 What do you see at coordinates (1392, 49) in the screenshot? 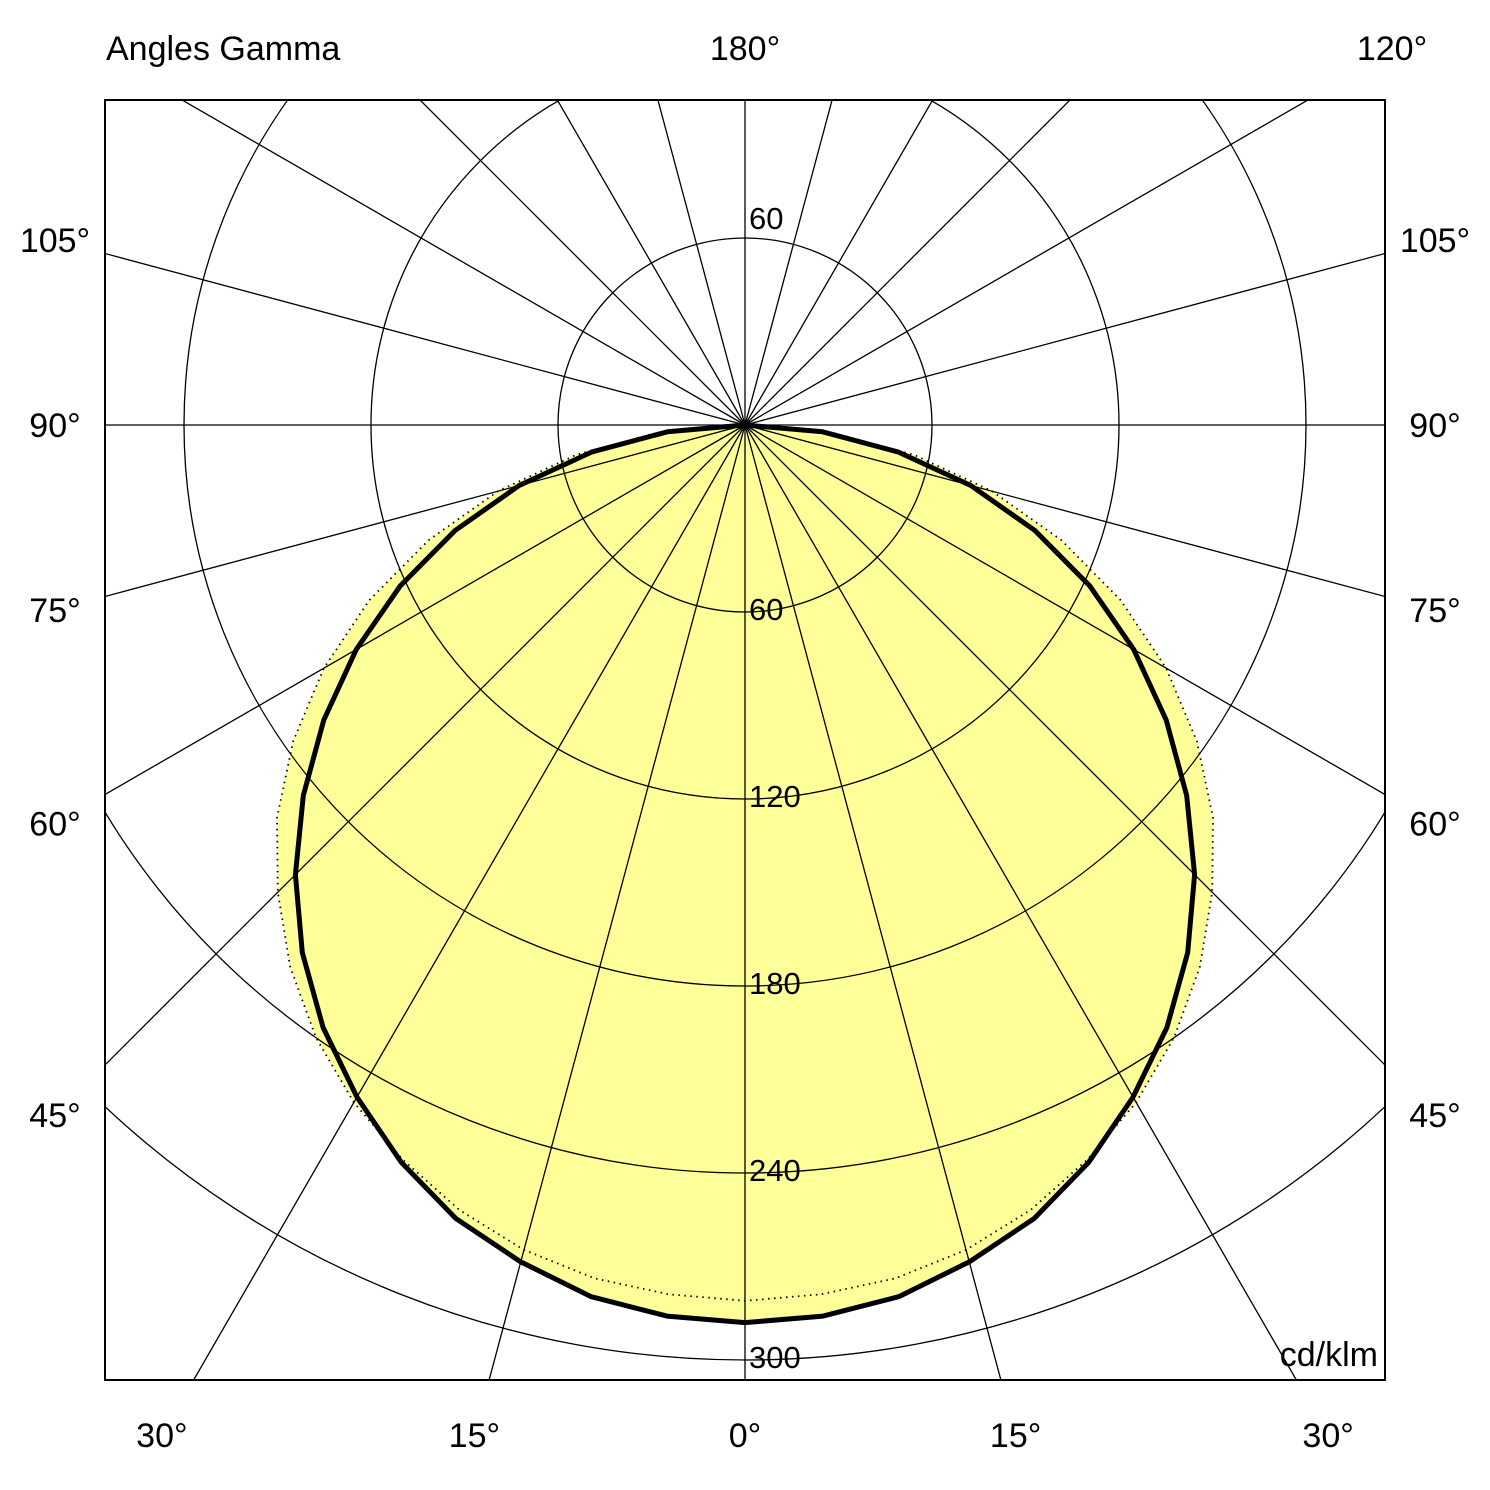
I see `gamma-label-top-right: 120°` at bounding box center [1392, 49].